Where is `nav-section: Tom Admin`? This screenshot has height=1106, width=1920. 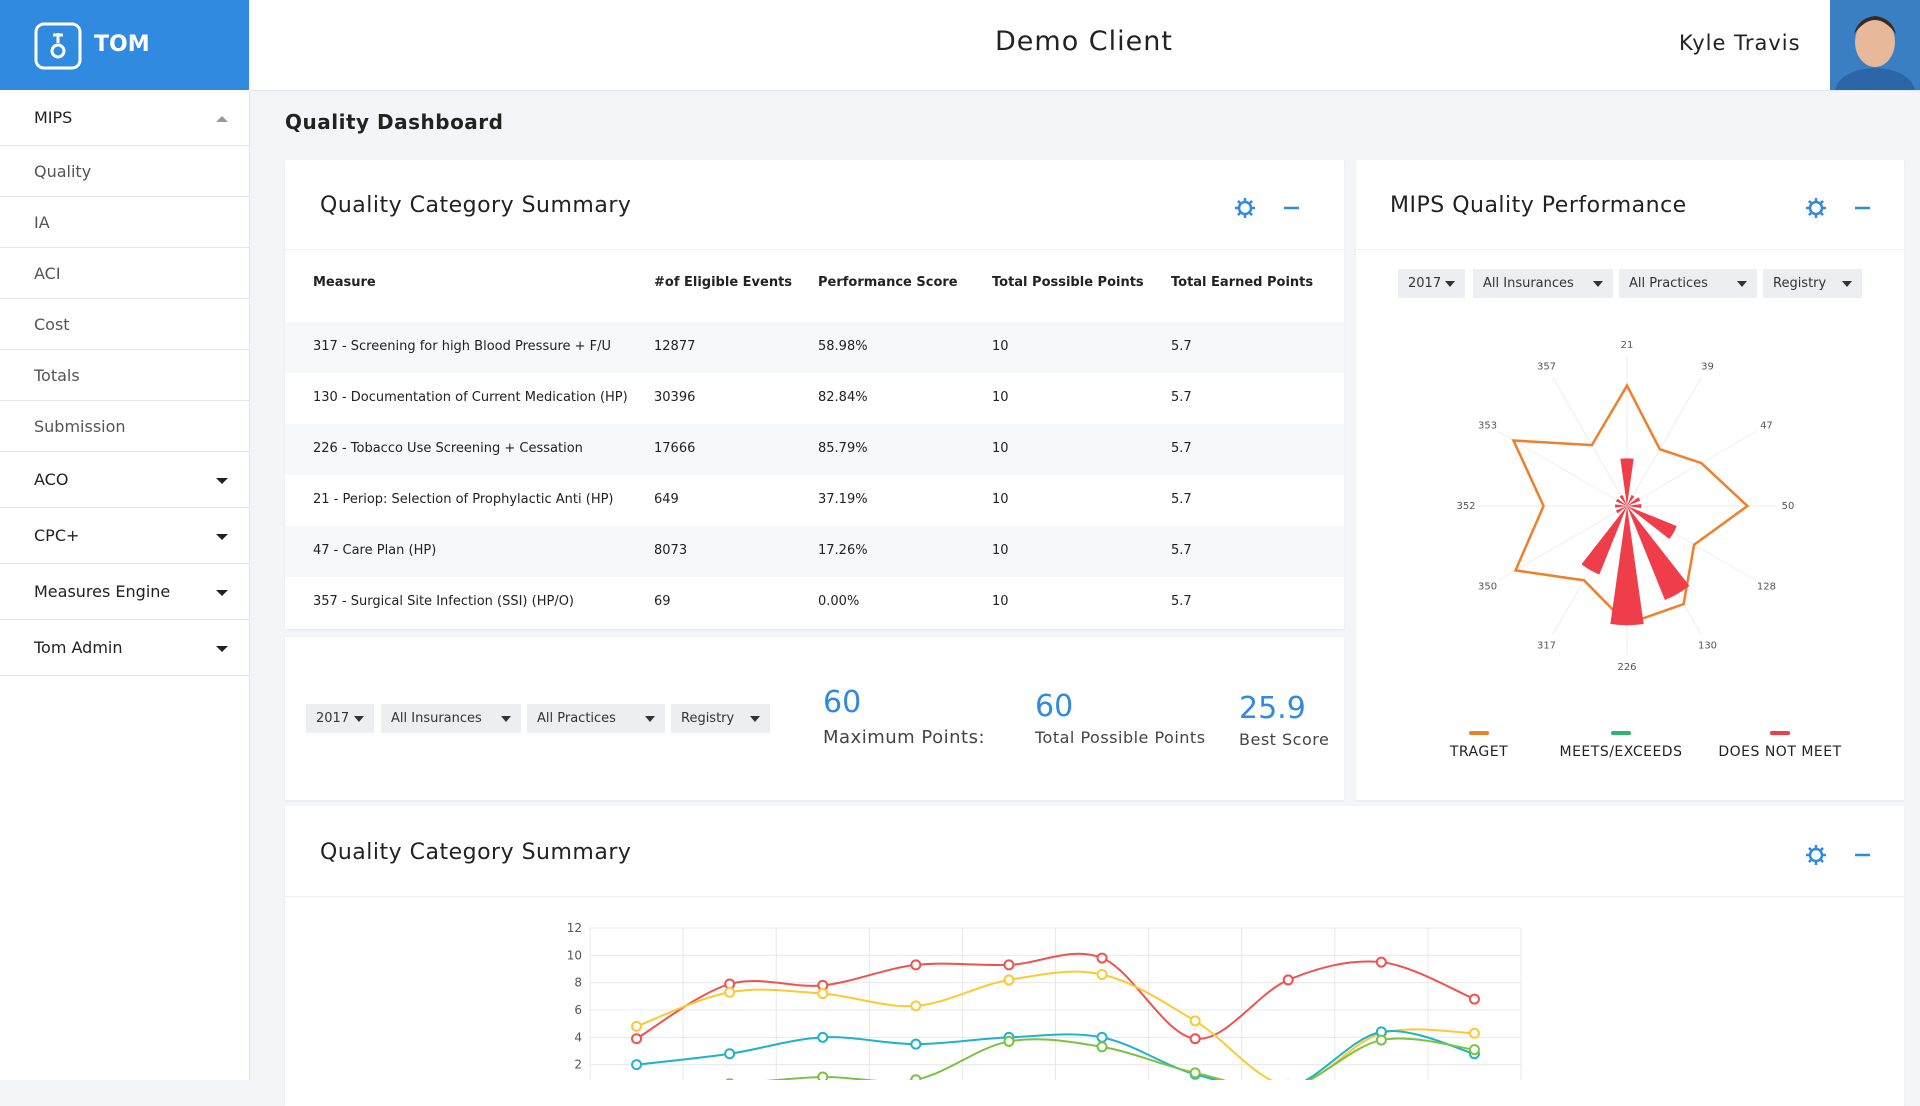 nav-section: Tom Admin is located at coordinates (124, 648).